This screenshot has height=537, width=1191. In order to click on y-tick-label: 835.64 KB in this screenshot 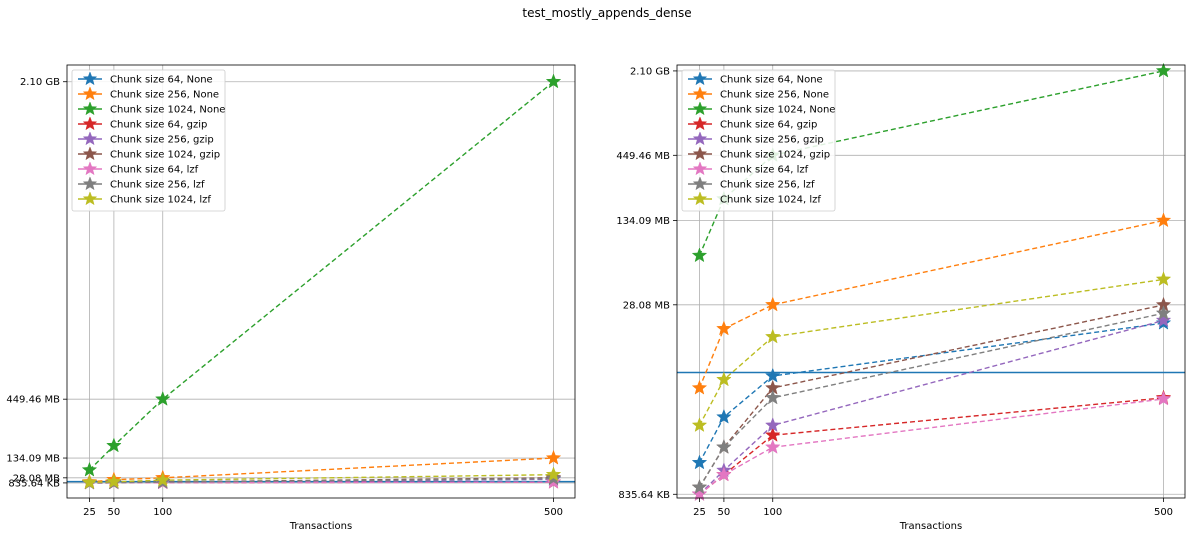, I will do `click(644, 495)`.